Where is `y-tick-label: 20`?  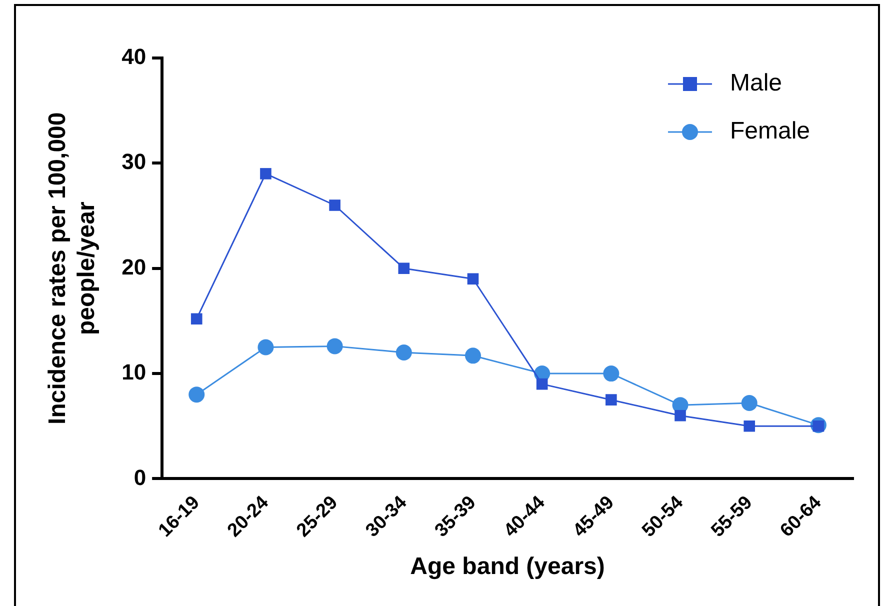
y-tick-label: 20 is located at coordinates (134, 267).